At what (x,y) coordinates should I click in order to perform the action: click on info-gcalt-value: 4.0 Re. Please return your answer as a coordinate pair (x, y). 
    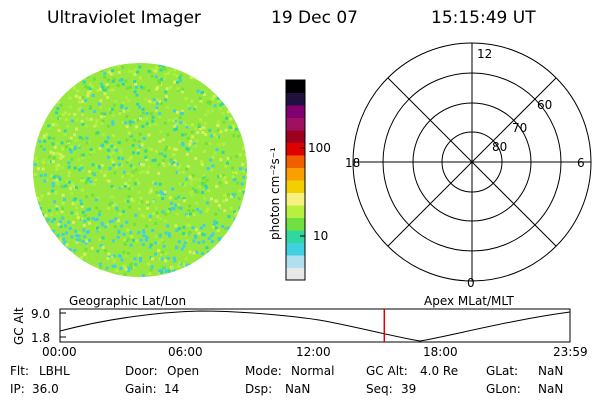
    Looking at the image, I should click on (439, 371).